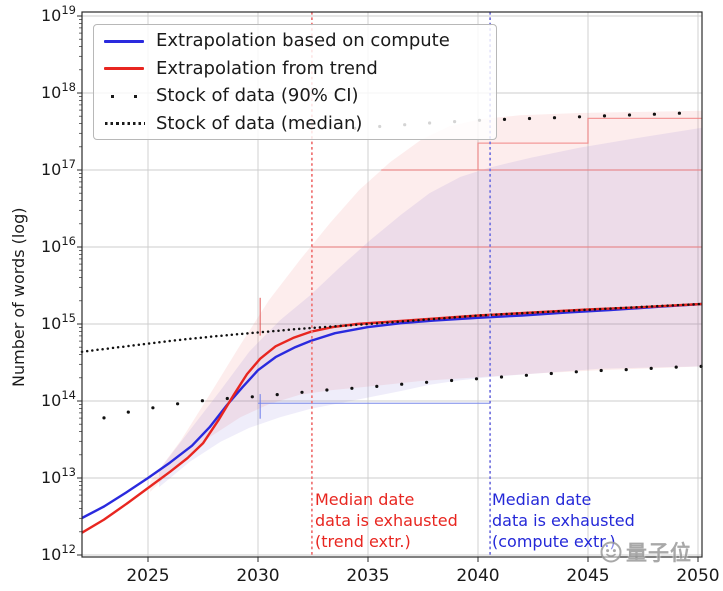 The width and height of the screenshot is (723, 591). I want to click on y-tick-labels: 1012 1013 1014 1015 1016 1017 1018 1019, so click(58, 283).